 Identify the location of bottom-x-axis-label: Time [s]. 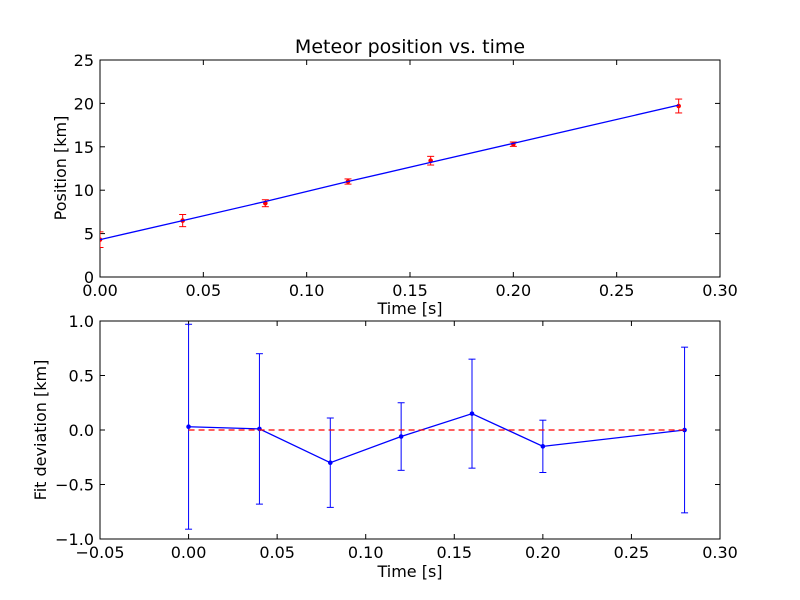
(409, 571).